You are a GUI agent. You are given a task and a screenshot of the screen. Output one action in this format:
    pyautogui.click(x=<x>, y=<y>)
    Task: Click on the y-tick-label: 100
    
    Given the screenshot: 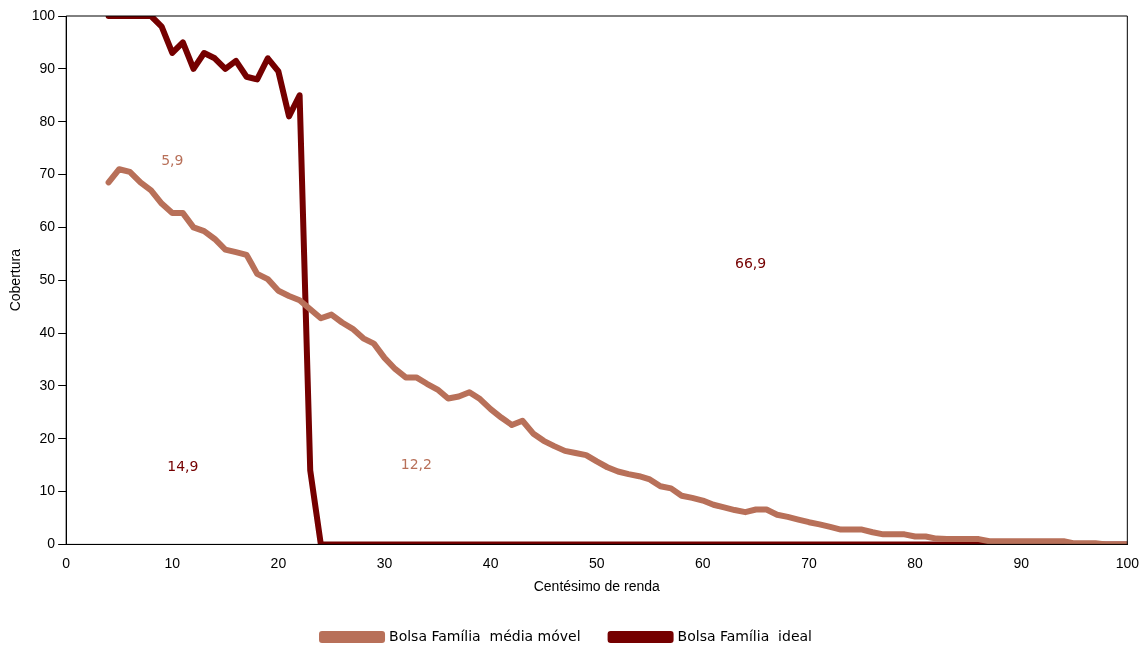 What is the action you would take?
    pyautogui.click(x=43, y=14)
    